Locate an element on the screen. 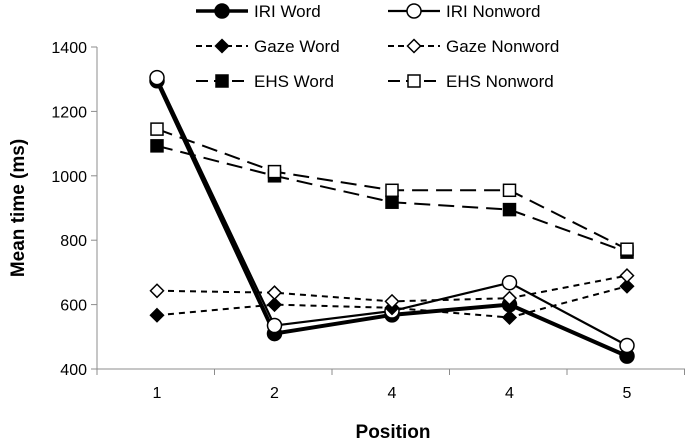 Image resolution: width=685 pixels, height=440 pixels. legend-item: EHS Word is located at coordinates (265, 81).